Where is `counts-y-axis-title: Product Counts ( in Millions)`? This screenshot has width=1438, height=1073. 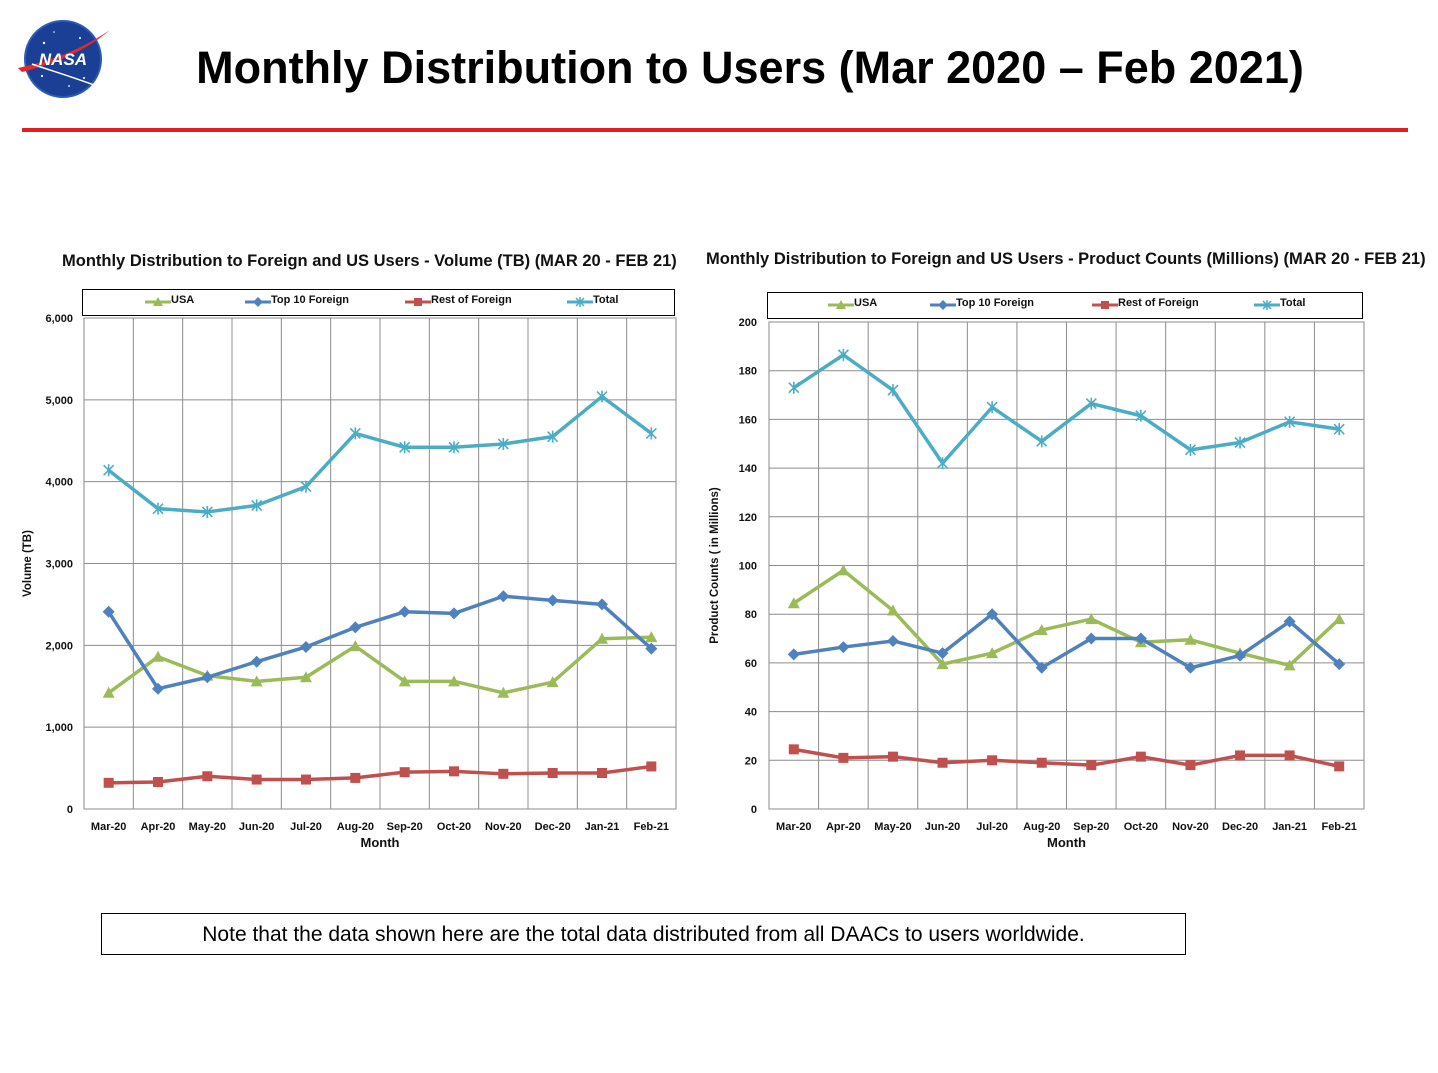 counts-y-axis-title: Product Counts ( in Millions) is located at coordinates (715, 565).